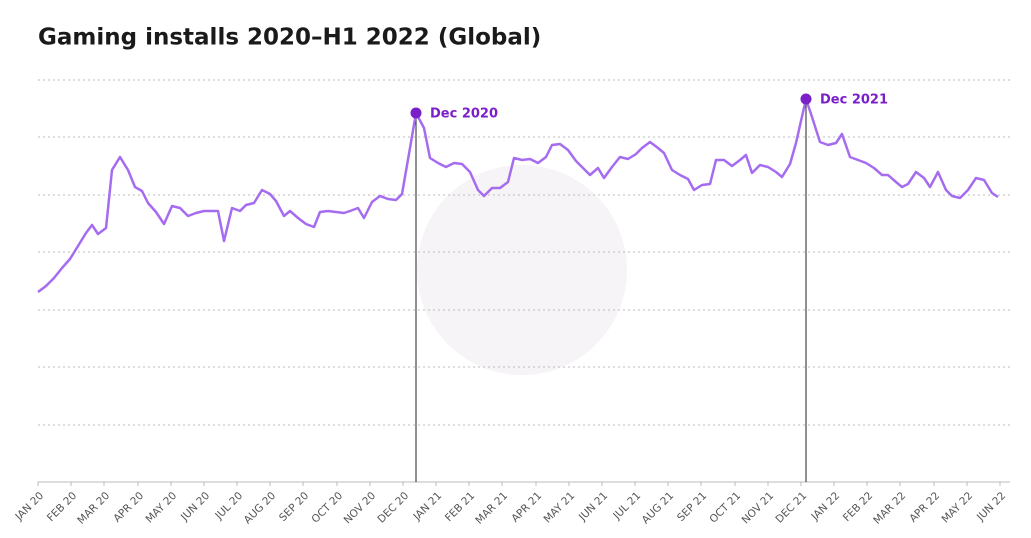  I want to click on x-tick-label: MAR 21, so click(491, 508).